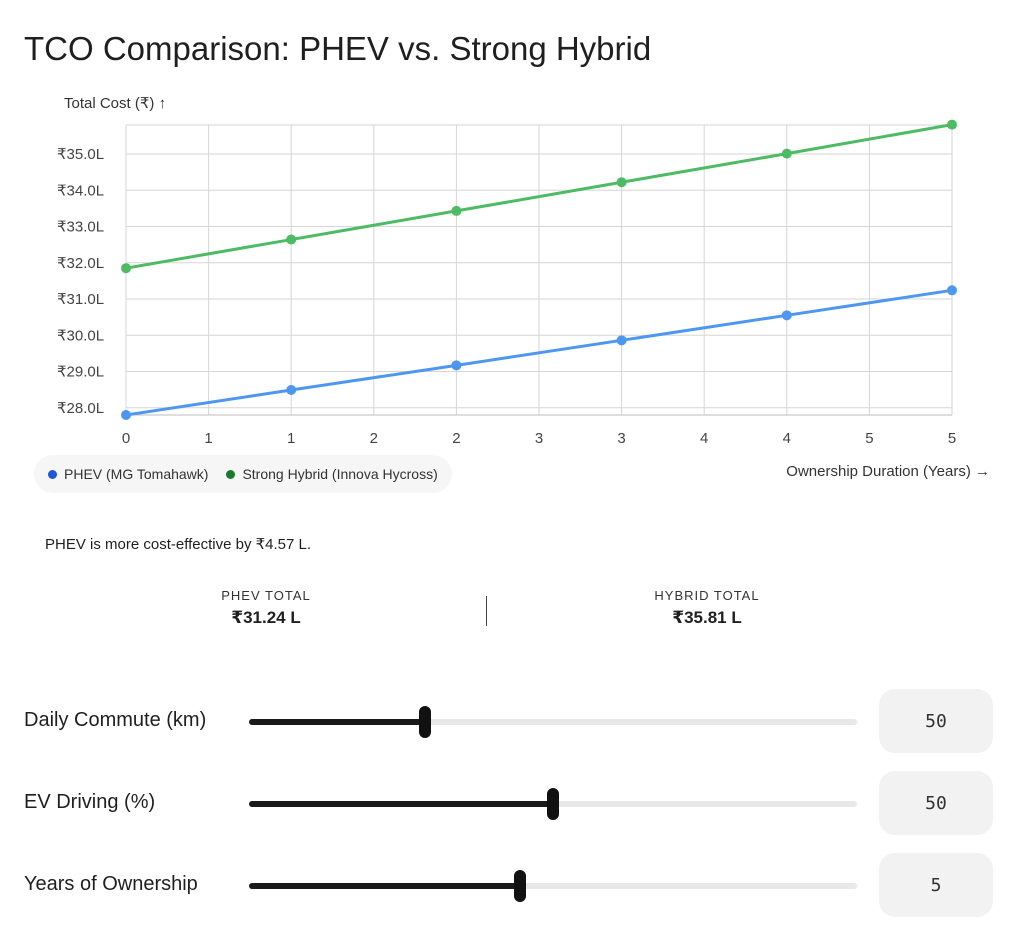  What do you see at coordinates (539, 352) in the screenshot?
I see `series-line-phev` at bounding box center [539, 352].